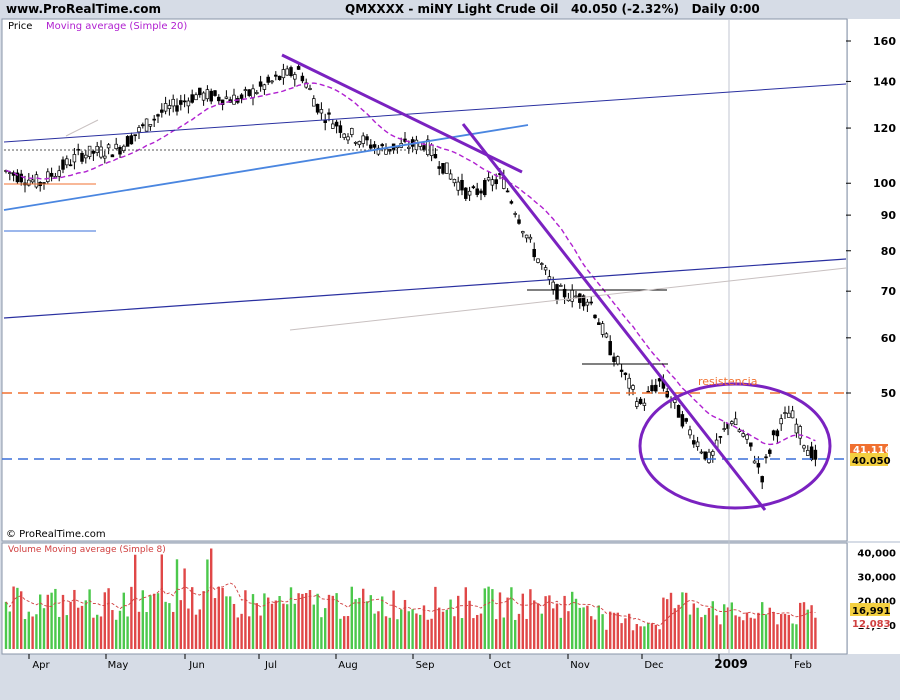  Describe the element at coordinates (876, 553) in the screenshot. I see `volume-tick-label: 40,000` at that location.